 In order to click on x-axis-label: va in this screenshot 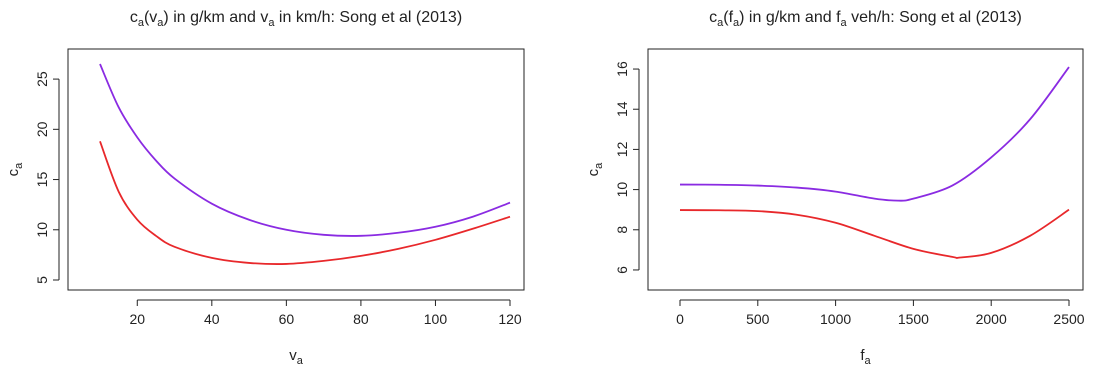, I will do `click(296, 357)`.